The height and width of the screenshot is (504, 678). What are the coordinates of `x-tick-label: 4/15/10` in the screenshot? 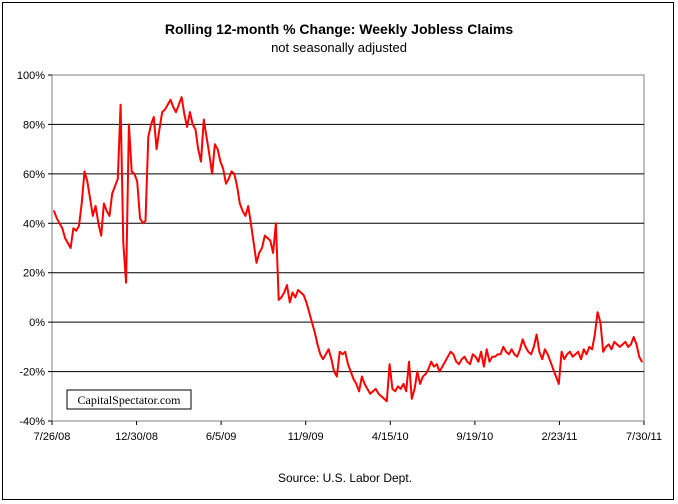 It's located at (390, 437).